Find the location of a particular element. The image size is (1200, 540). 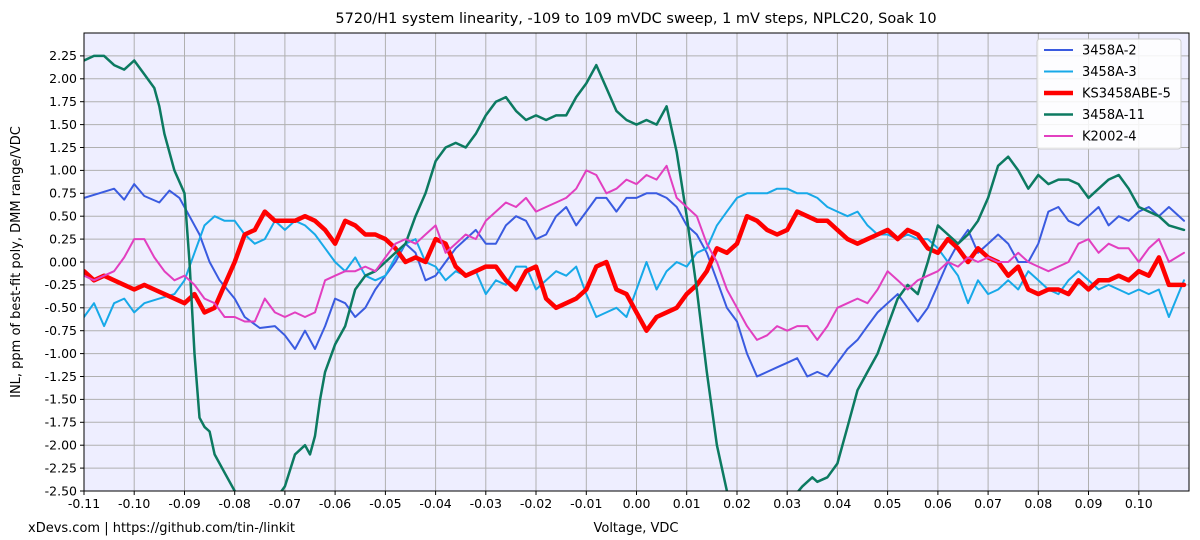

y-tick-label: 1.25 is located at coordinates (63, 147).